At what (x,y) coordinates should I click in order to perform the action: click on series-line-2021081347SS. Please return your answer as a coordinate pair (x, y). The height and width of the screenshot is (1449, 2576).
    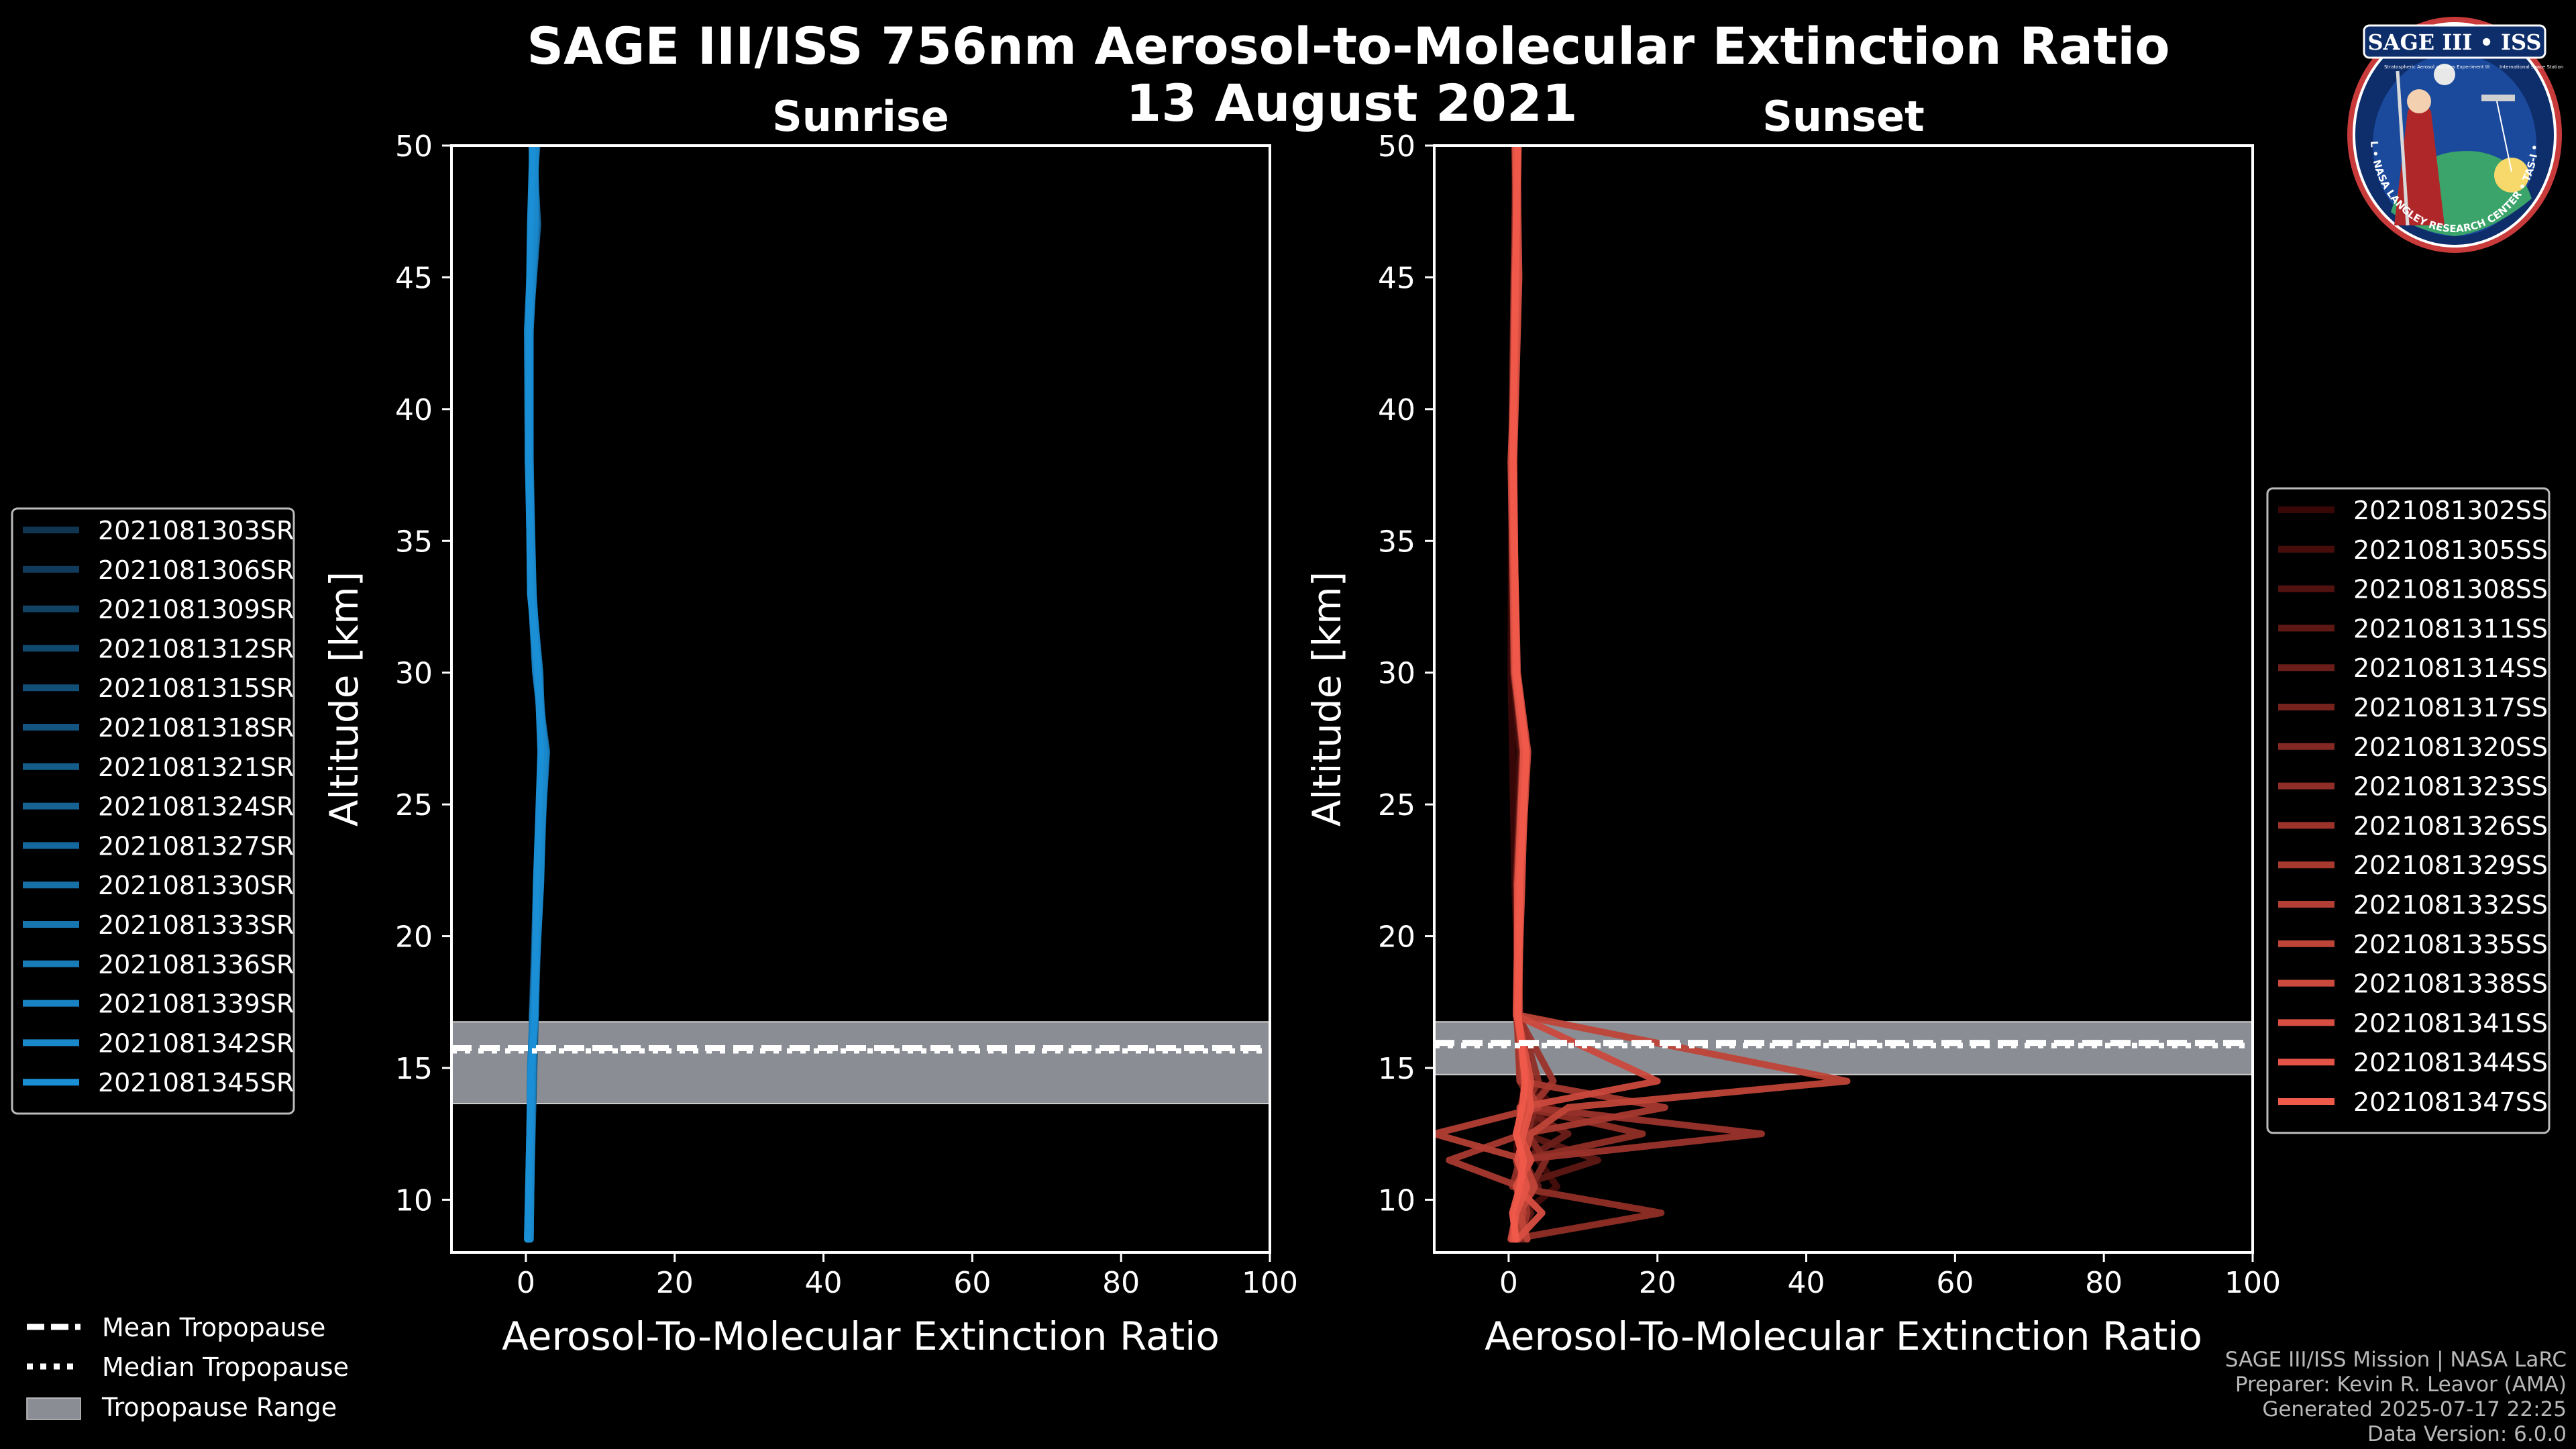
    Looking at the image, I should click on (1519, 694).